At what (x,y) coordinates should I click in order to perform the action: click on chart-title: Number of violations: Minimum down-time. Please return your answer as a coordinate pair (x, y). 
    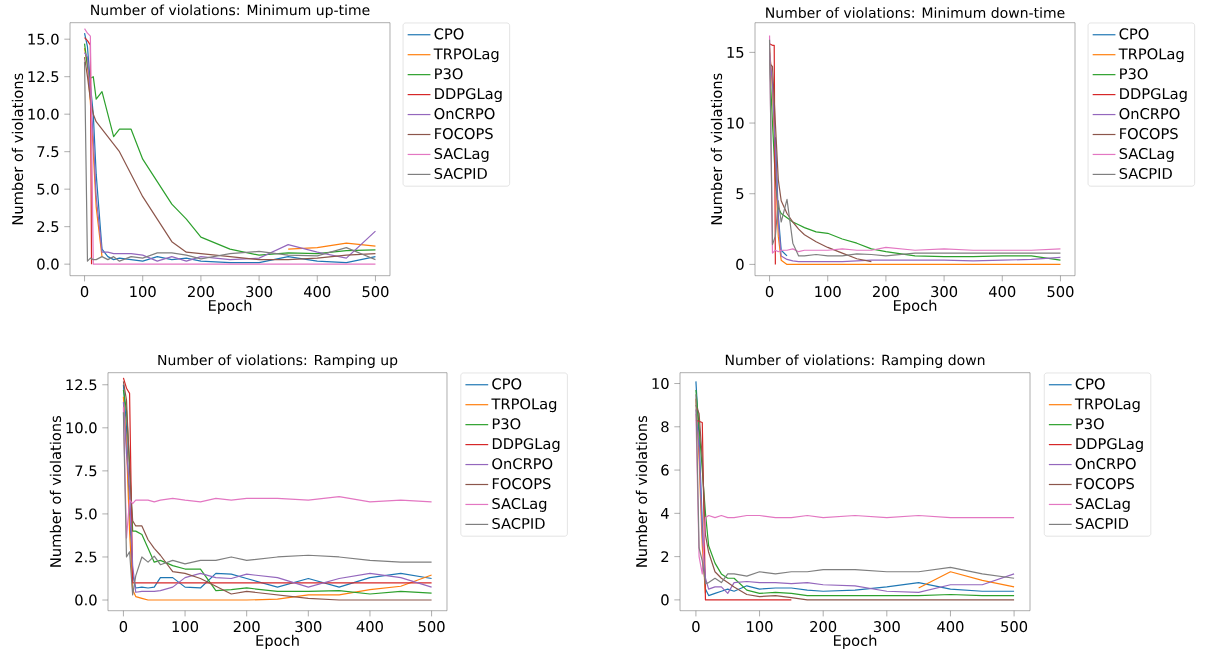
    Looking at the image, I should click on (915, 13).